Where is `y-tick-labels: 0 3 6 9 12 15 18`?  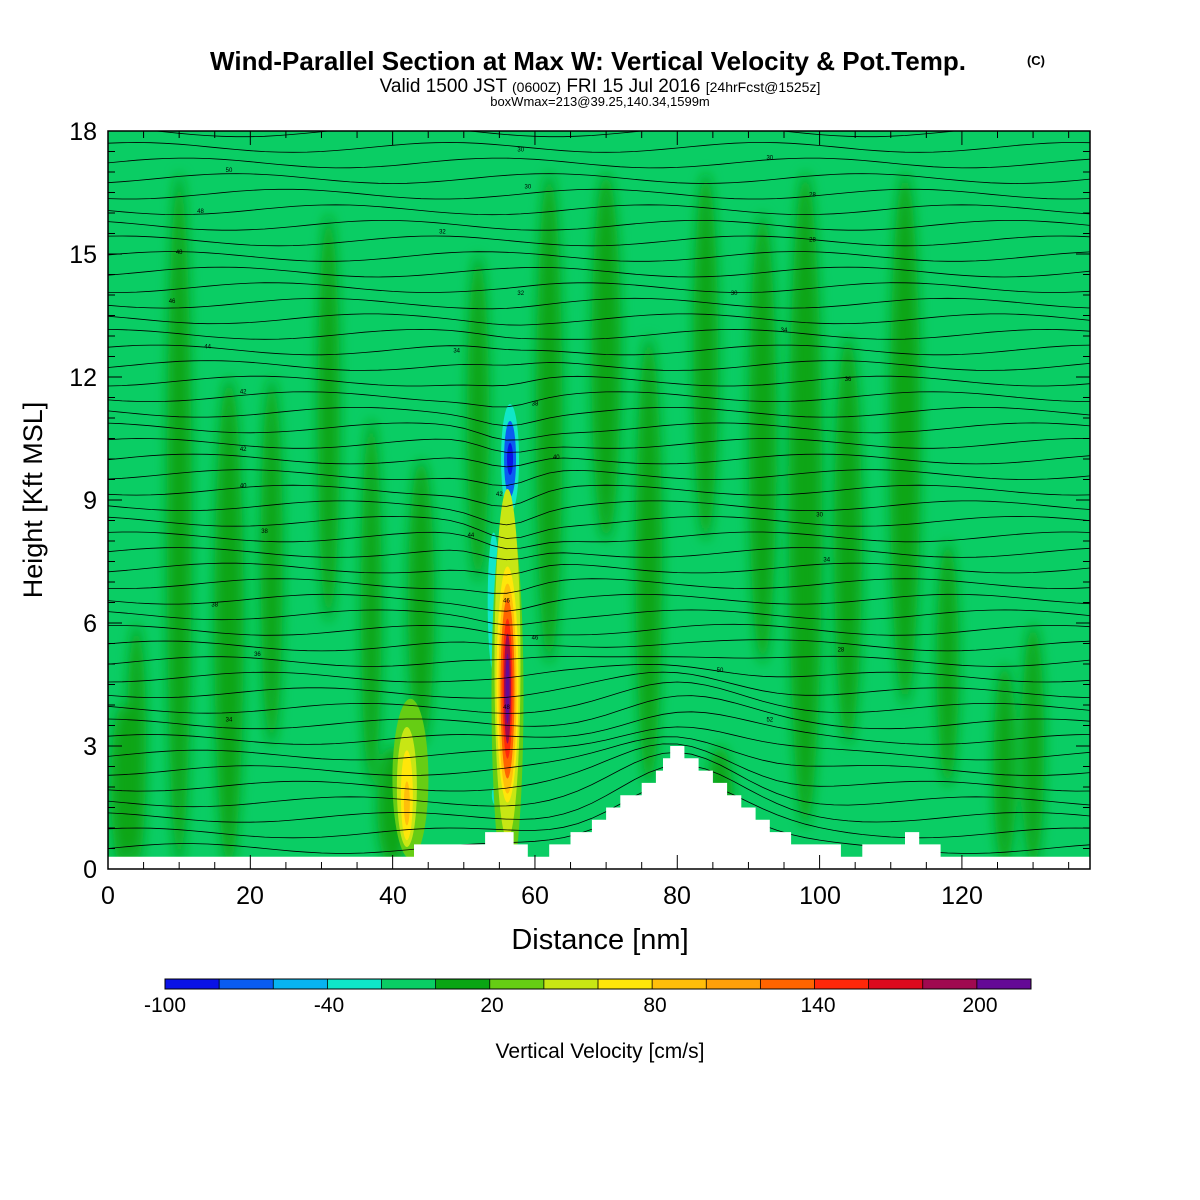
y-tick-labels: 0 3 6 9 12 15 18 is located at coordinates (83, 501).